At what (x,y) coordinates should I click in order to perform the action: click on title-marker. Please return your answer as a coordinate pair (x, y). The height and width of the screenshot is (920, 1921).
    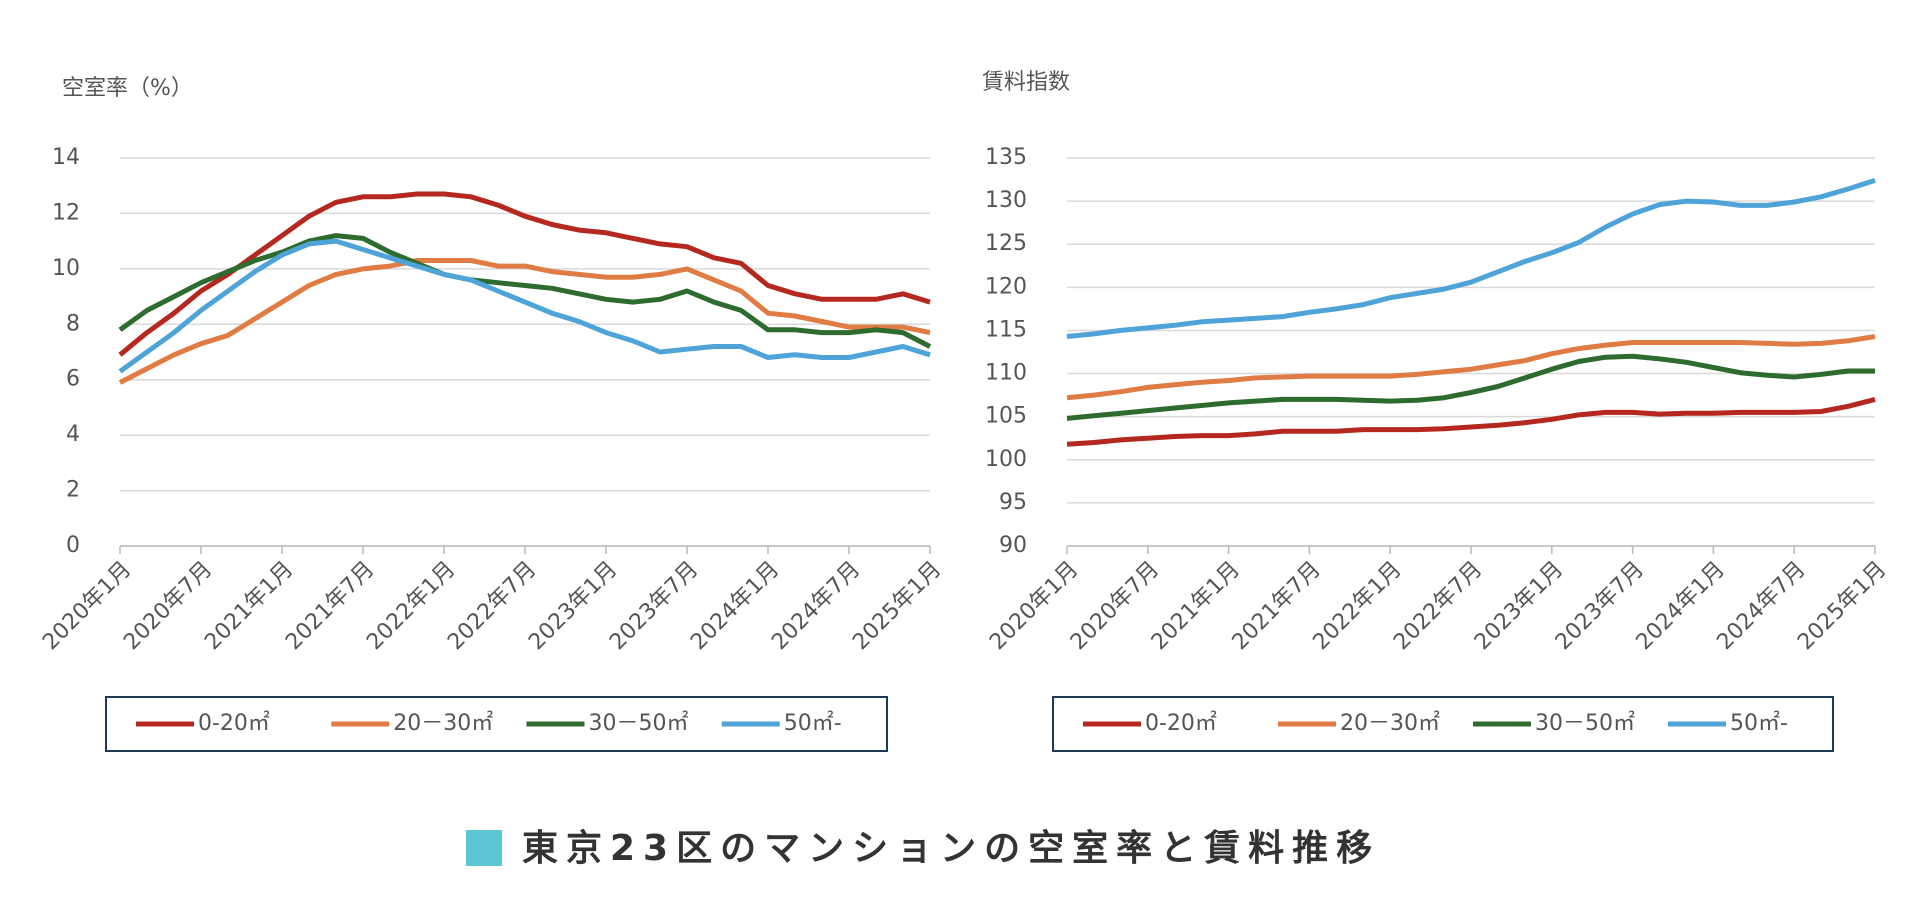
    Looking at the image, I should click on (484, 848).